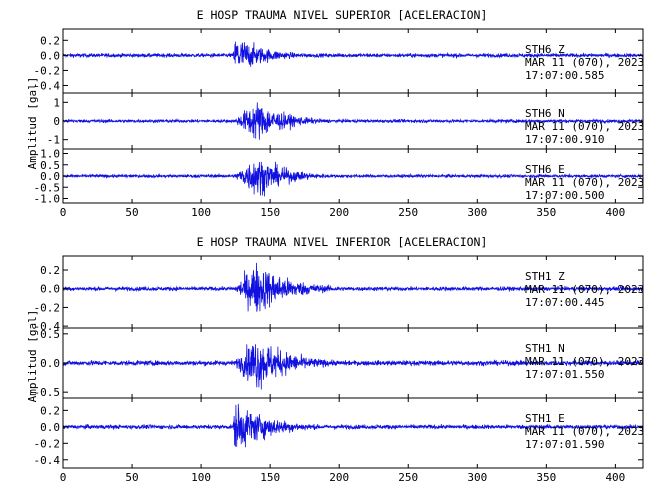 The width and height of the screenshot is (650, 500). What do you see at coordinates (53, 140) in the screenshot?
I see `y-tick-label: -1` at bounding box center [53, 140].